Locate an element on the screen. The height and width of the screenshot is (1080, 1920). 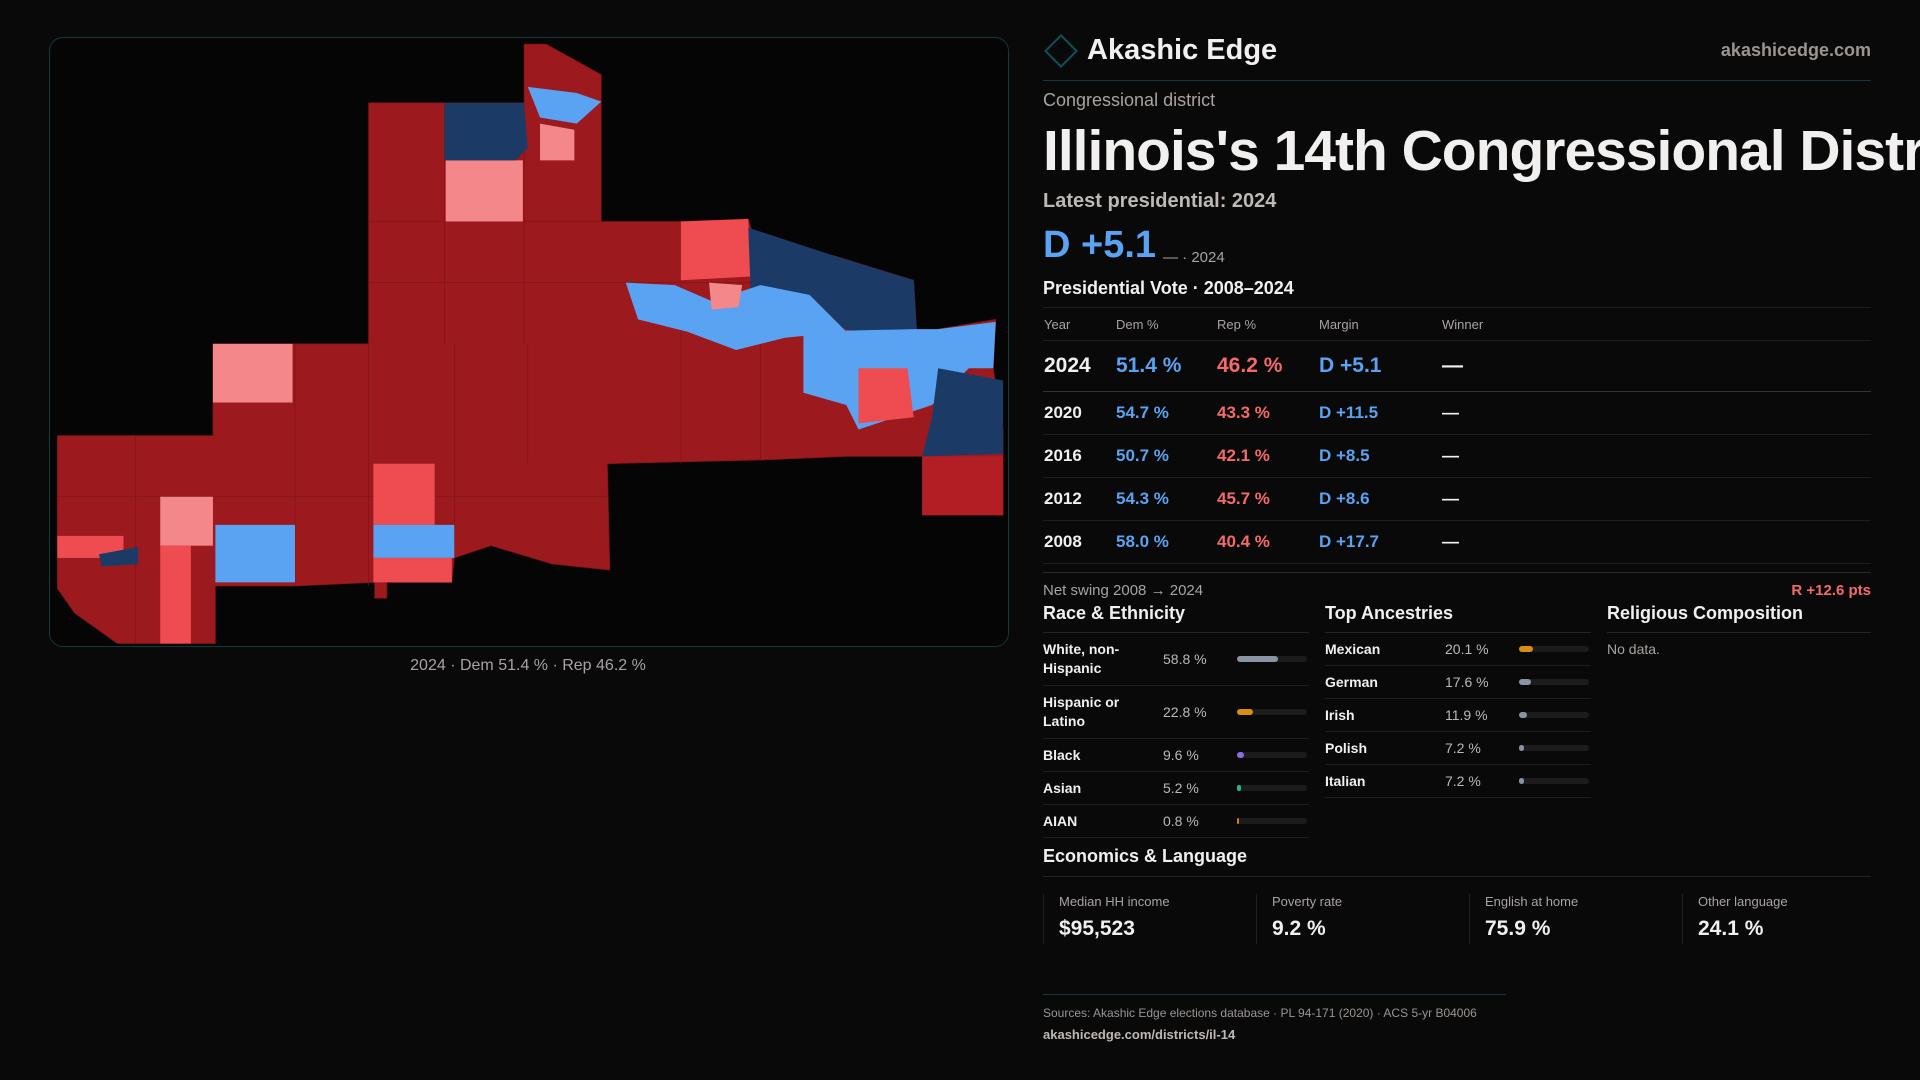
religion-section: Religious Composition No data. is located at coordinates (1739, 629).